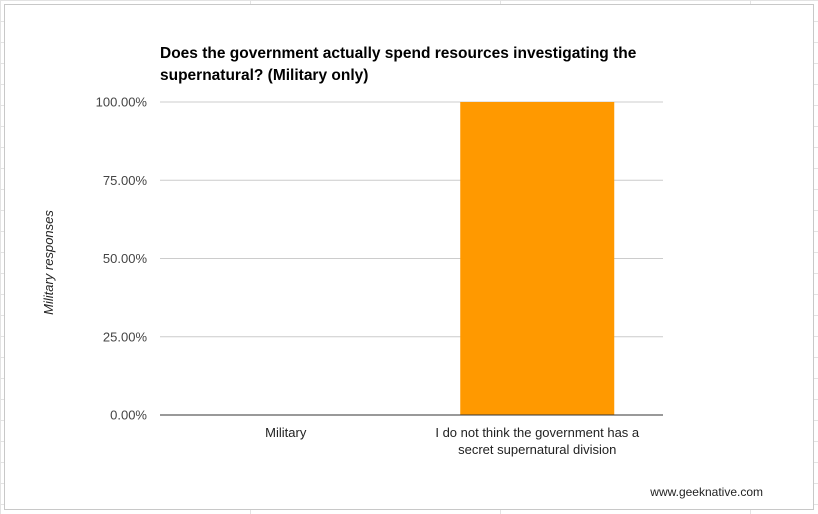 The image size is (818, 514). Describe the element at coordinates (125, 336) in the screenshot. I see `y-tick-label: 25.00%` at that location.